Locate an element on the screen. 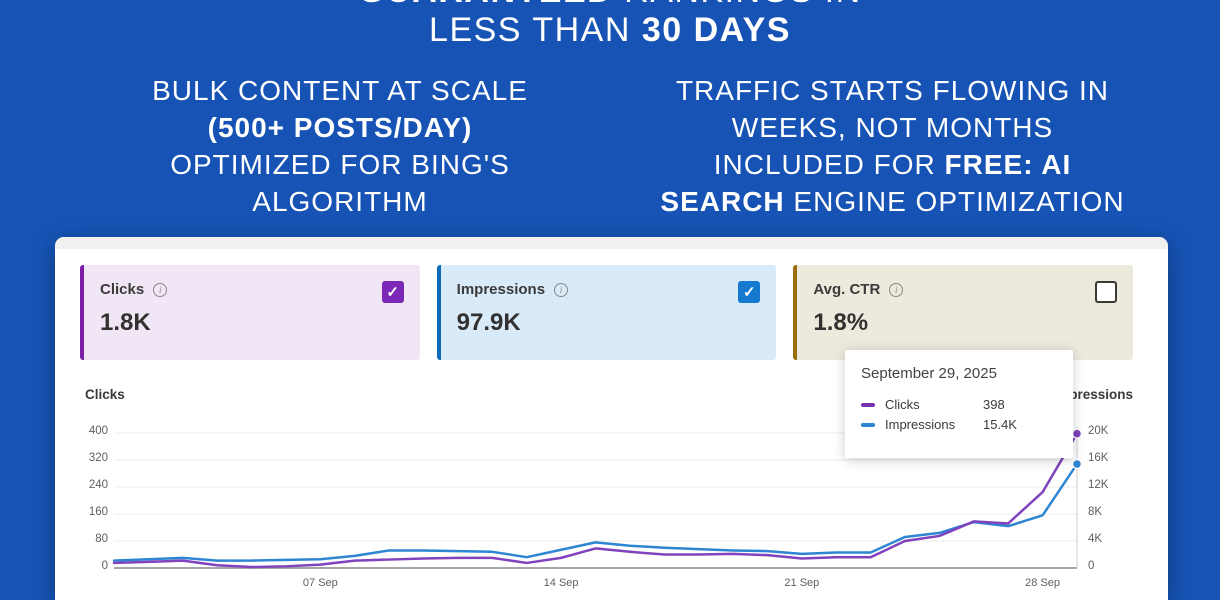 Image resolution: width=1220 pixels, height=600 pixels. x-axis-tick: 07 Sep is located at coordinates (320, 583).